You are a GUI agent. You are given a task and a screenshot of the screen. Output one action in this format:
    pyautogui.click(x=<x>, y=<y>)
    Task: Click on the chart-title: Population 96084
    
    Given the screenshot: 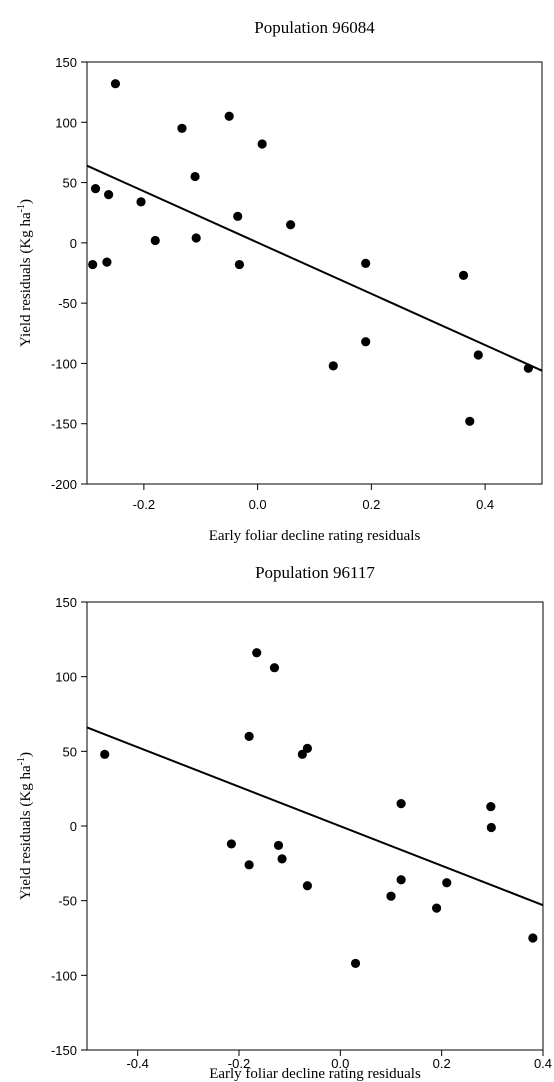 What is the action you would take?
    pyautogui.click(x=314, y=27)
    